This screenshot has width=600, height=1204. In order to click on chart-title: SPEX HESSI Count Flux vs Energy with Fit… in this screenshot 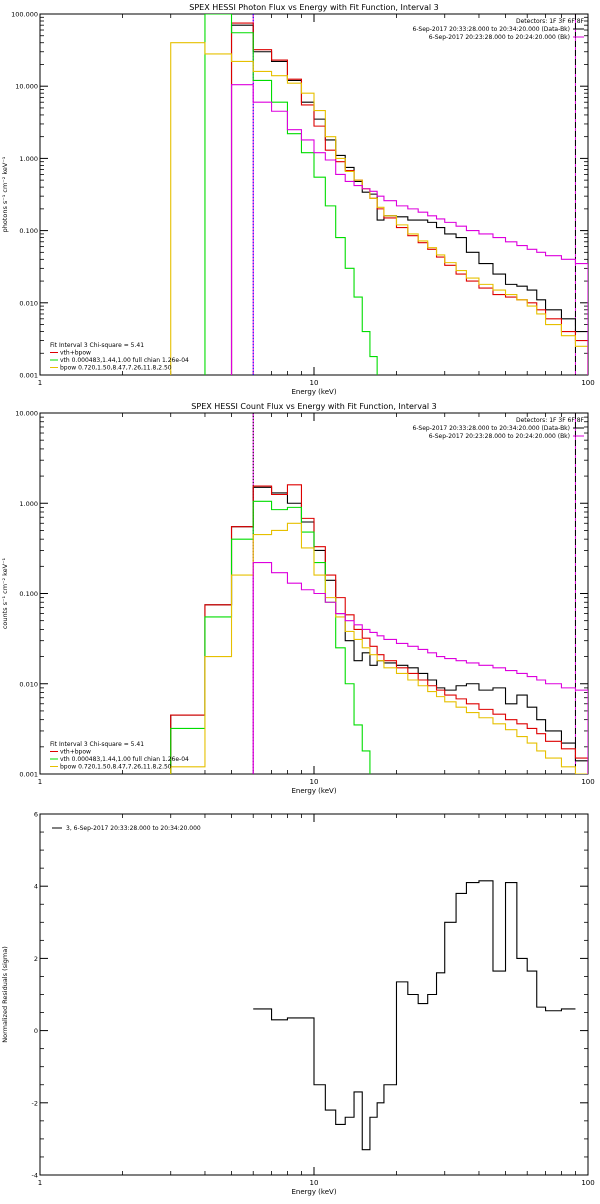, I will do `click(313, 406)`.